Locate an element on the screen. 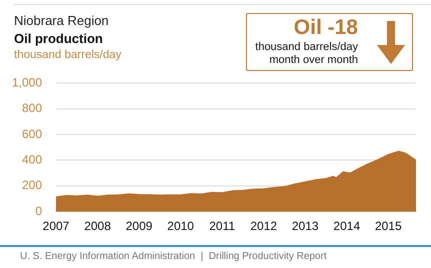 The image size is (431, 268). x-tick-label: 2009 is located at coordinates (139, 226).